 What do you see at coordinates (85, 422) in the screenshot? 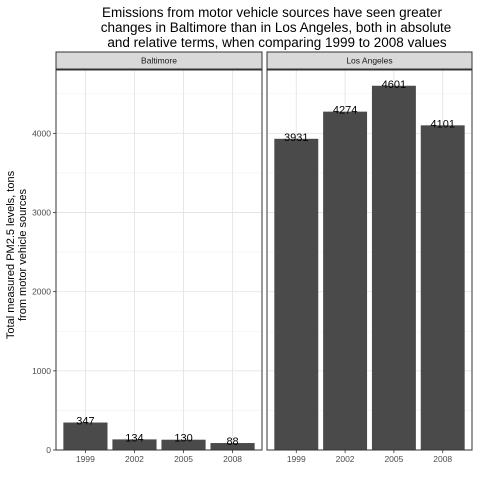
I see `bar-value-label: 347` at bounding box center [85, 422].